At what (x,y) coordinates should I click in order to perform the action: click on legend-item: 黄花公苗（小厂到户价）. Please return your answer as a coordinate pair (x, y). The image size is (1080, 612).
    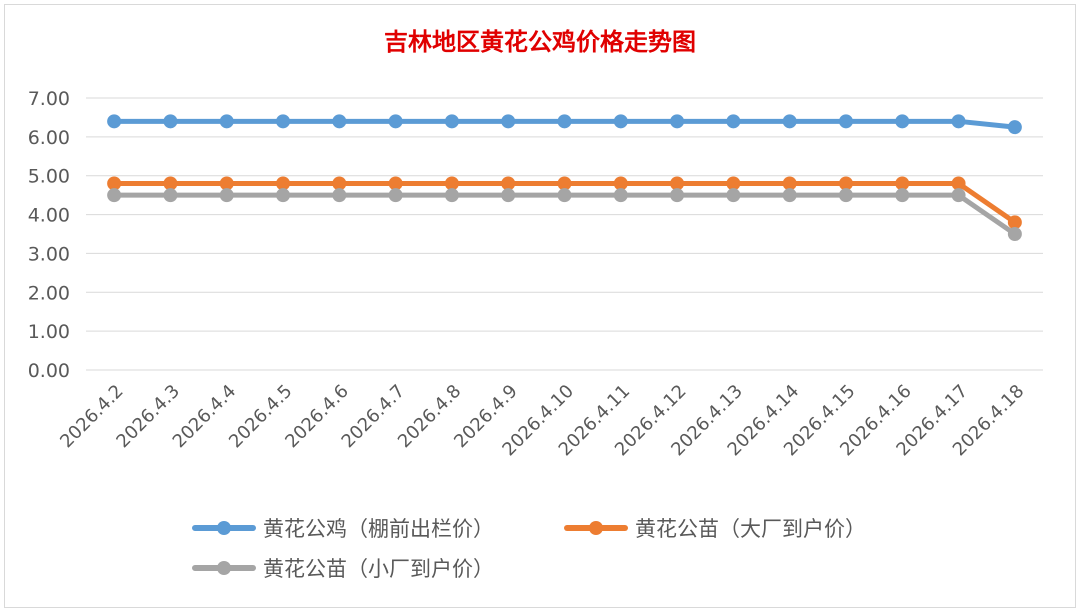
    Looking at the image, I should click on (343, 569).